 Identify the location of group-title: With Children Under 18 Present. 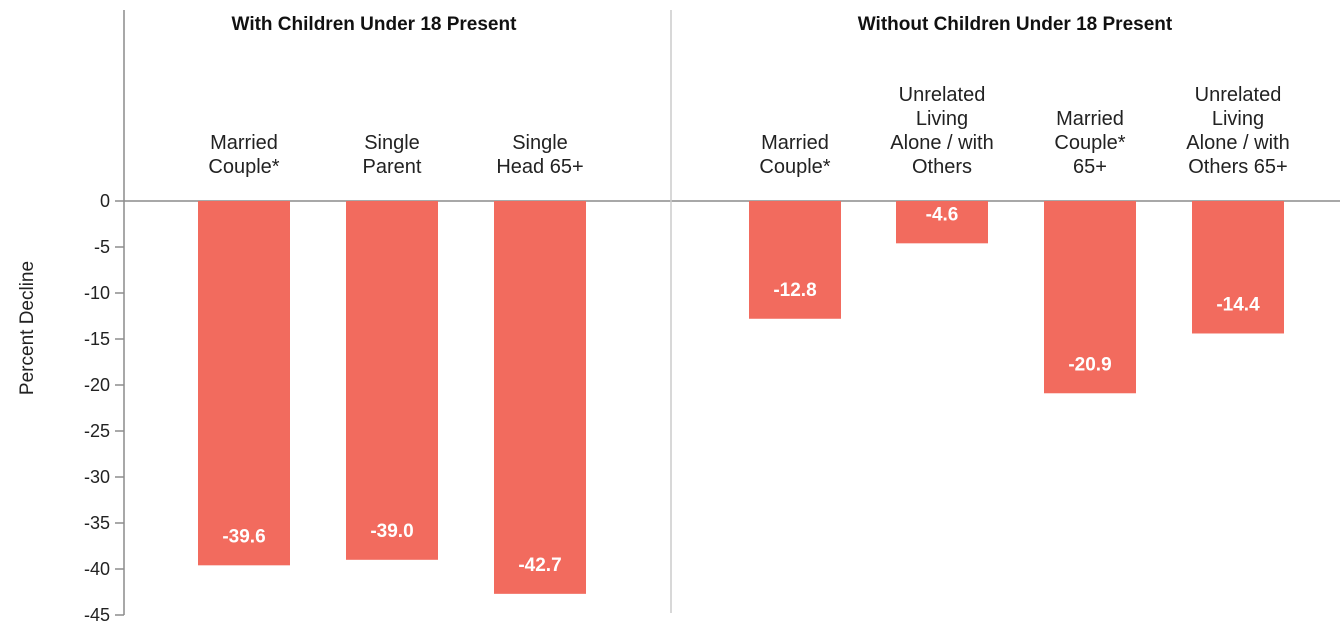
(375, 24).